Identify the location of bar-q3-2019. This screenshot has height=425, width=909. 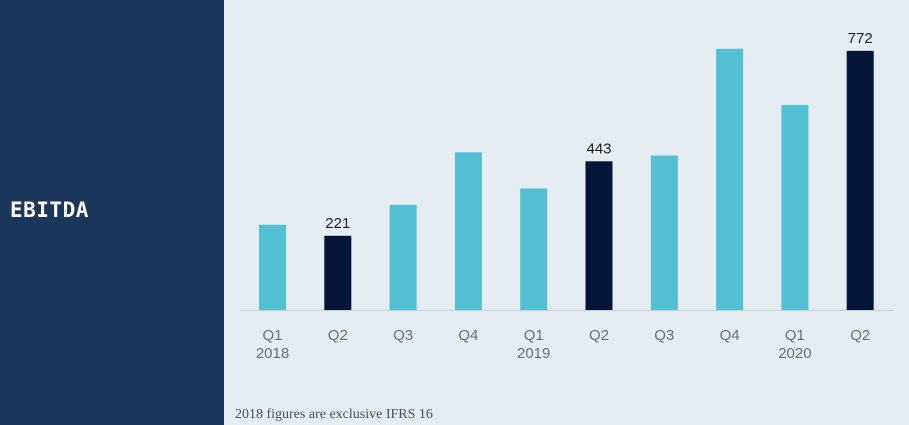
(664, 232).